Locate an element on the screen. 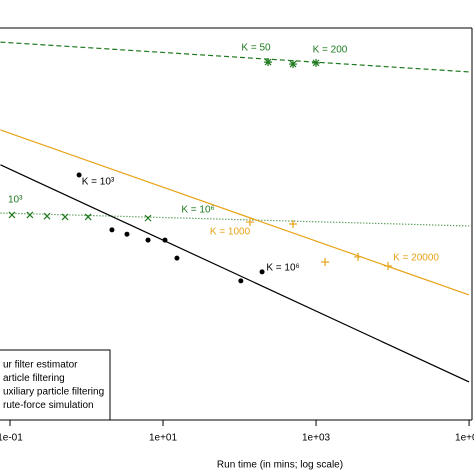 The image size is (474, 474). x-axis-label: Run time (in mins; log scale) is located at coordinates (280, 465).